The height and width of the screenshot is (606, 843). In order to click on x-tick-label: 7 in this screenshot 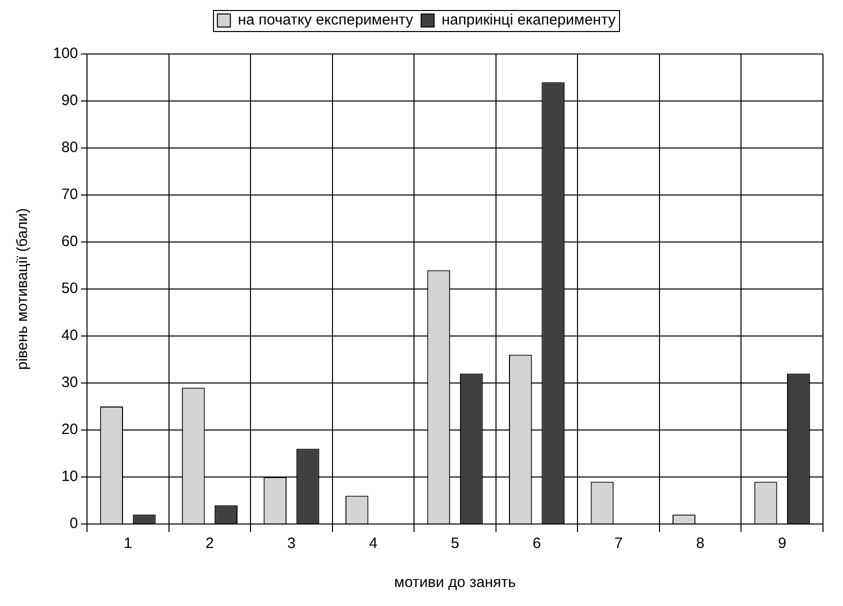, I will do `click(618, 543)`.